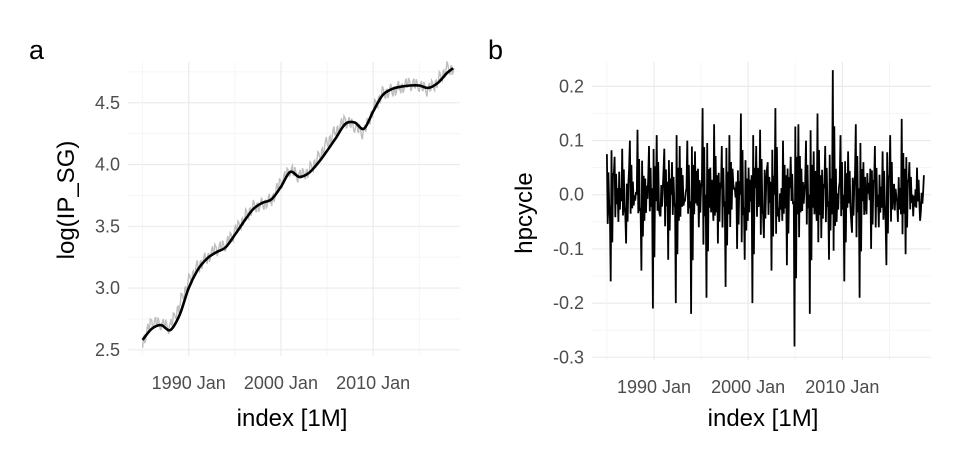  Describe the element at coordinates (107, 103) in the screenshot. I see `y-tick-label: 4.5` at that location.